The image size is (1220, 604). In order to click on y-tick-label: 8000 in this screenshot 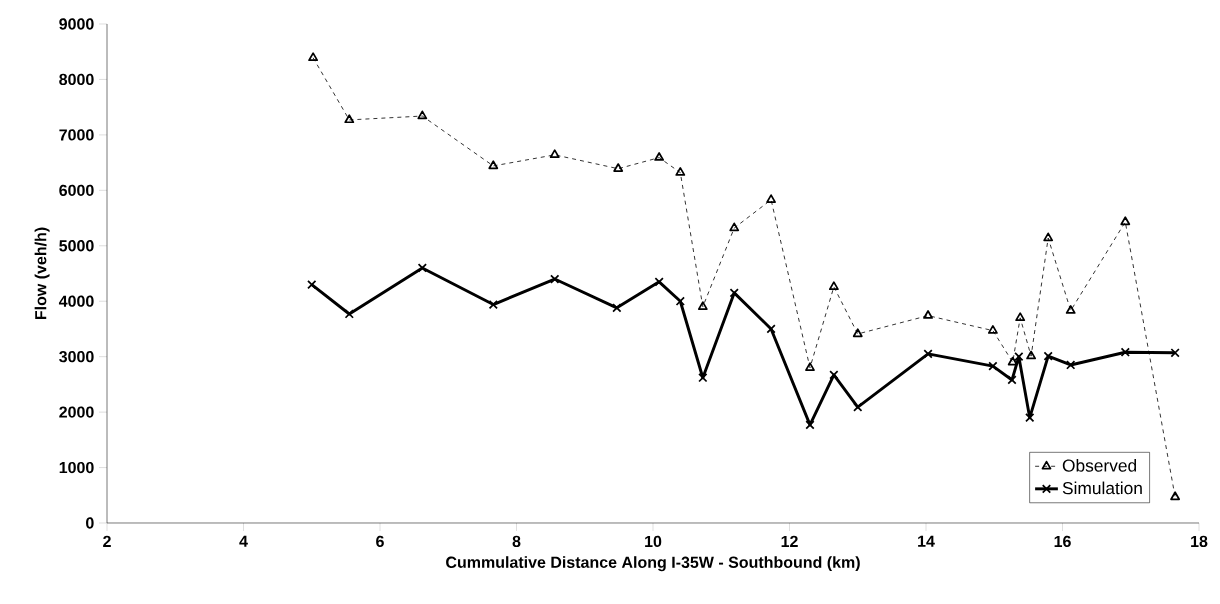, I will do `click(76, 79)`.